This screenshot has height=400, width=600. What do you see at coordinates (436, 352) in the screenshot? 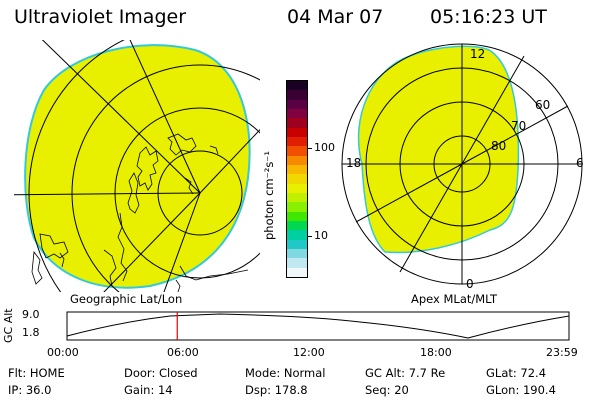
I see `alt-xtick-3: 18:00` at bounding box center [436, 352].